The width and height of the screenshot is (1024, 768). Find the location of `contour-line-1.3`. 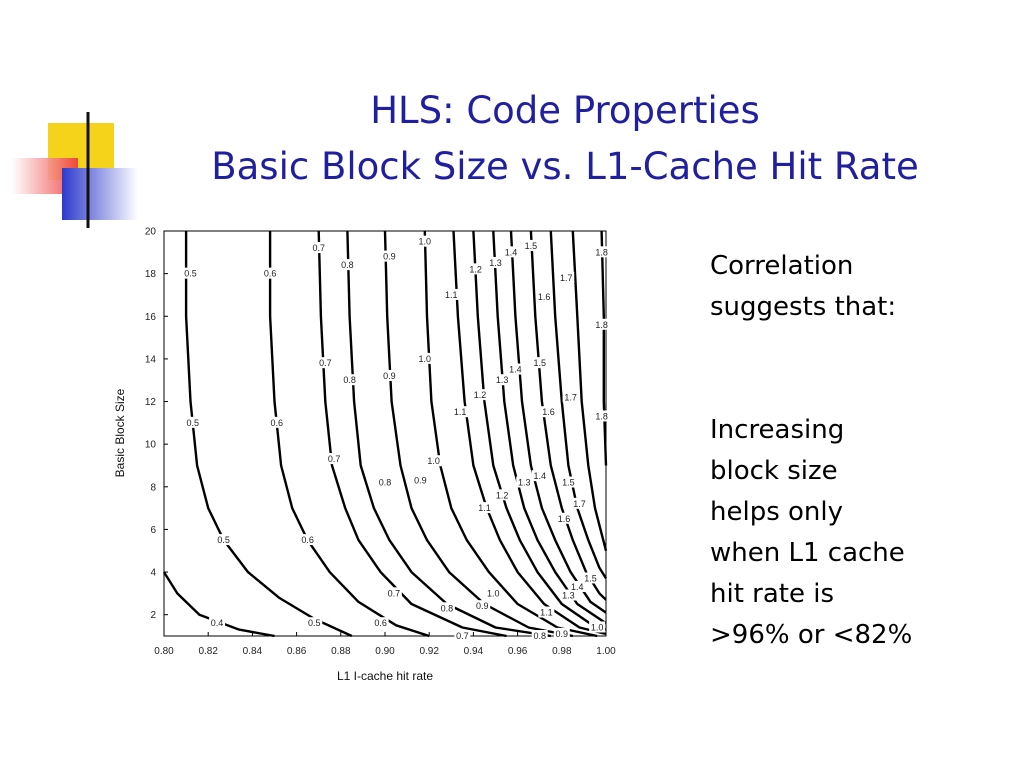

contour-line-1.3 is located at coordinates (549, 427).